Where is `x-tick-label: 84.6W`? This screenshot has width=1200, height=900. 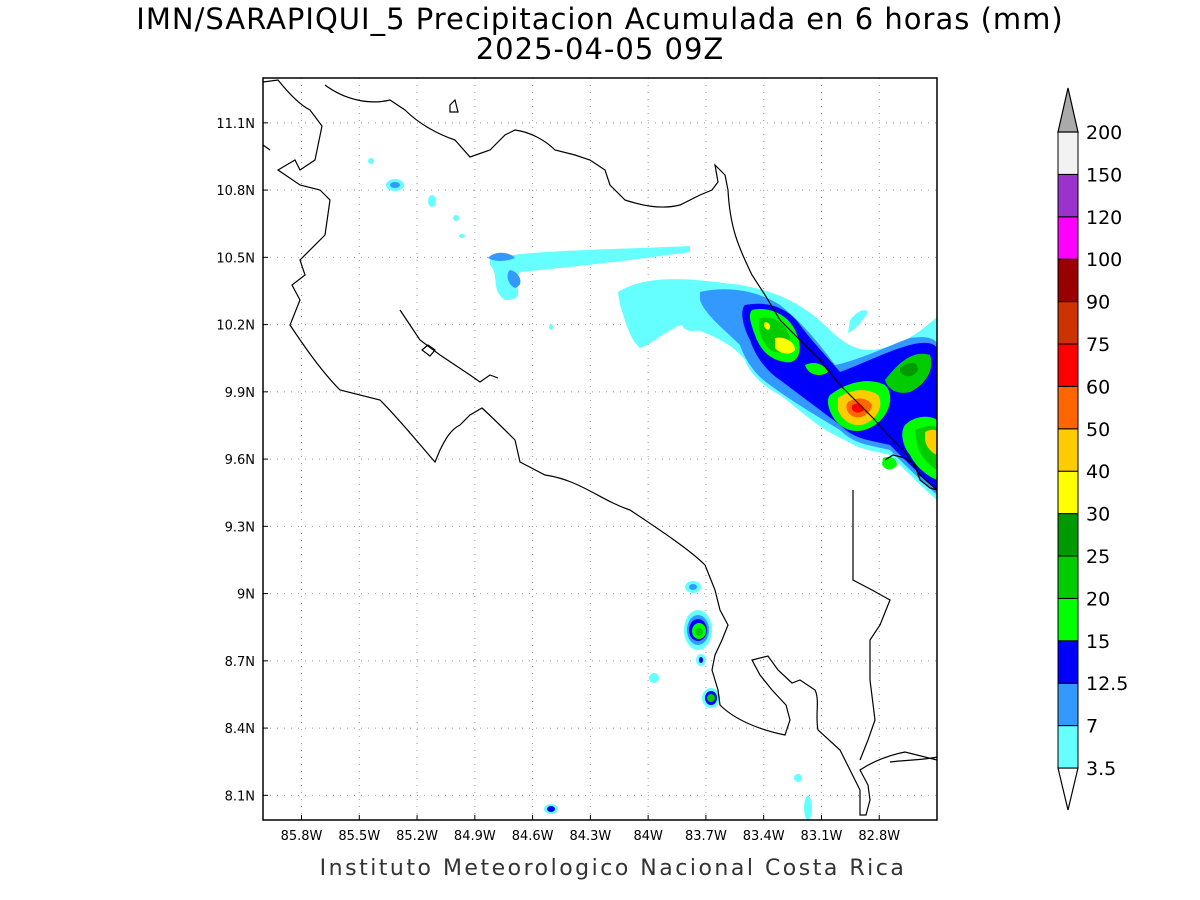
x-tick-label: 84.6W is located at coordinates (533, 836).